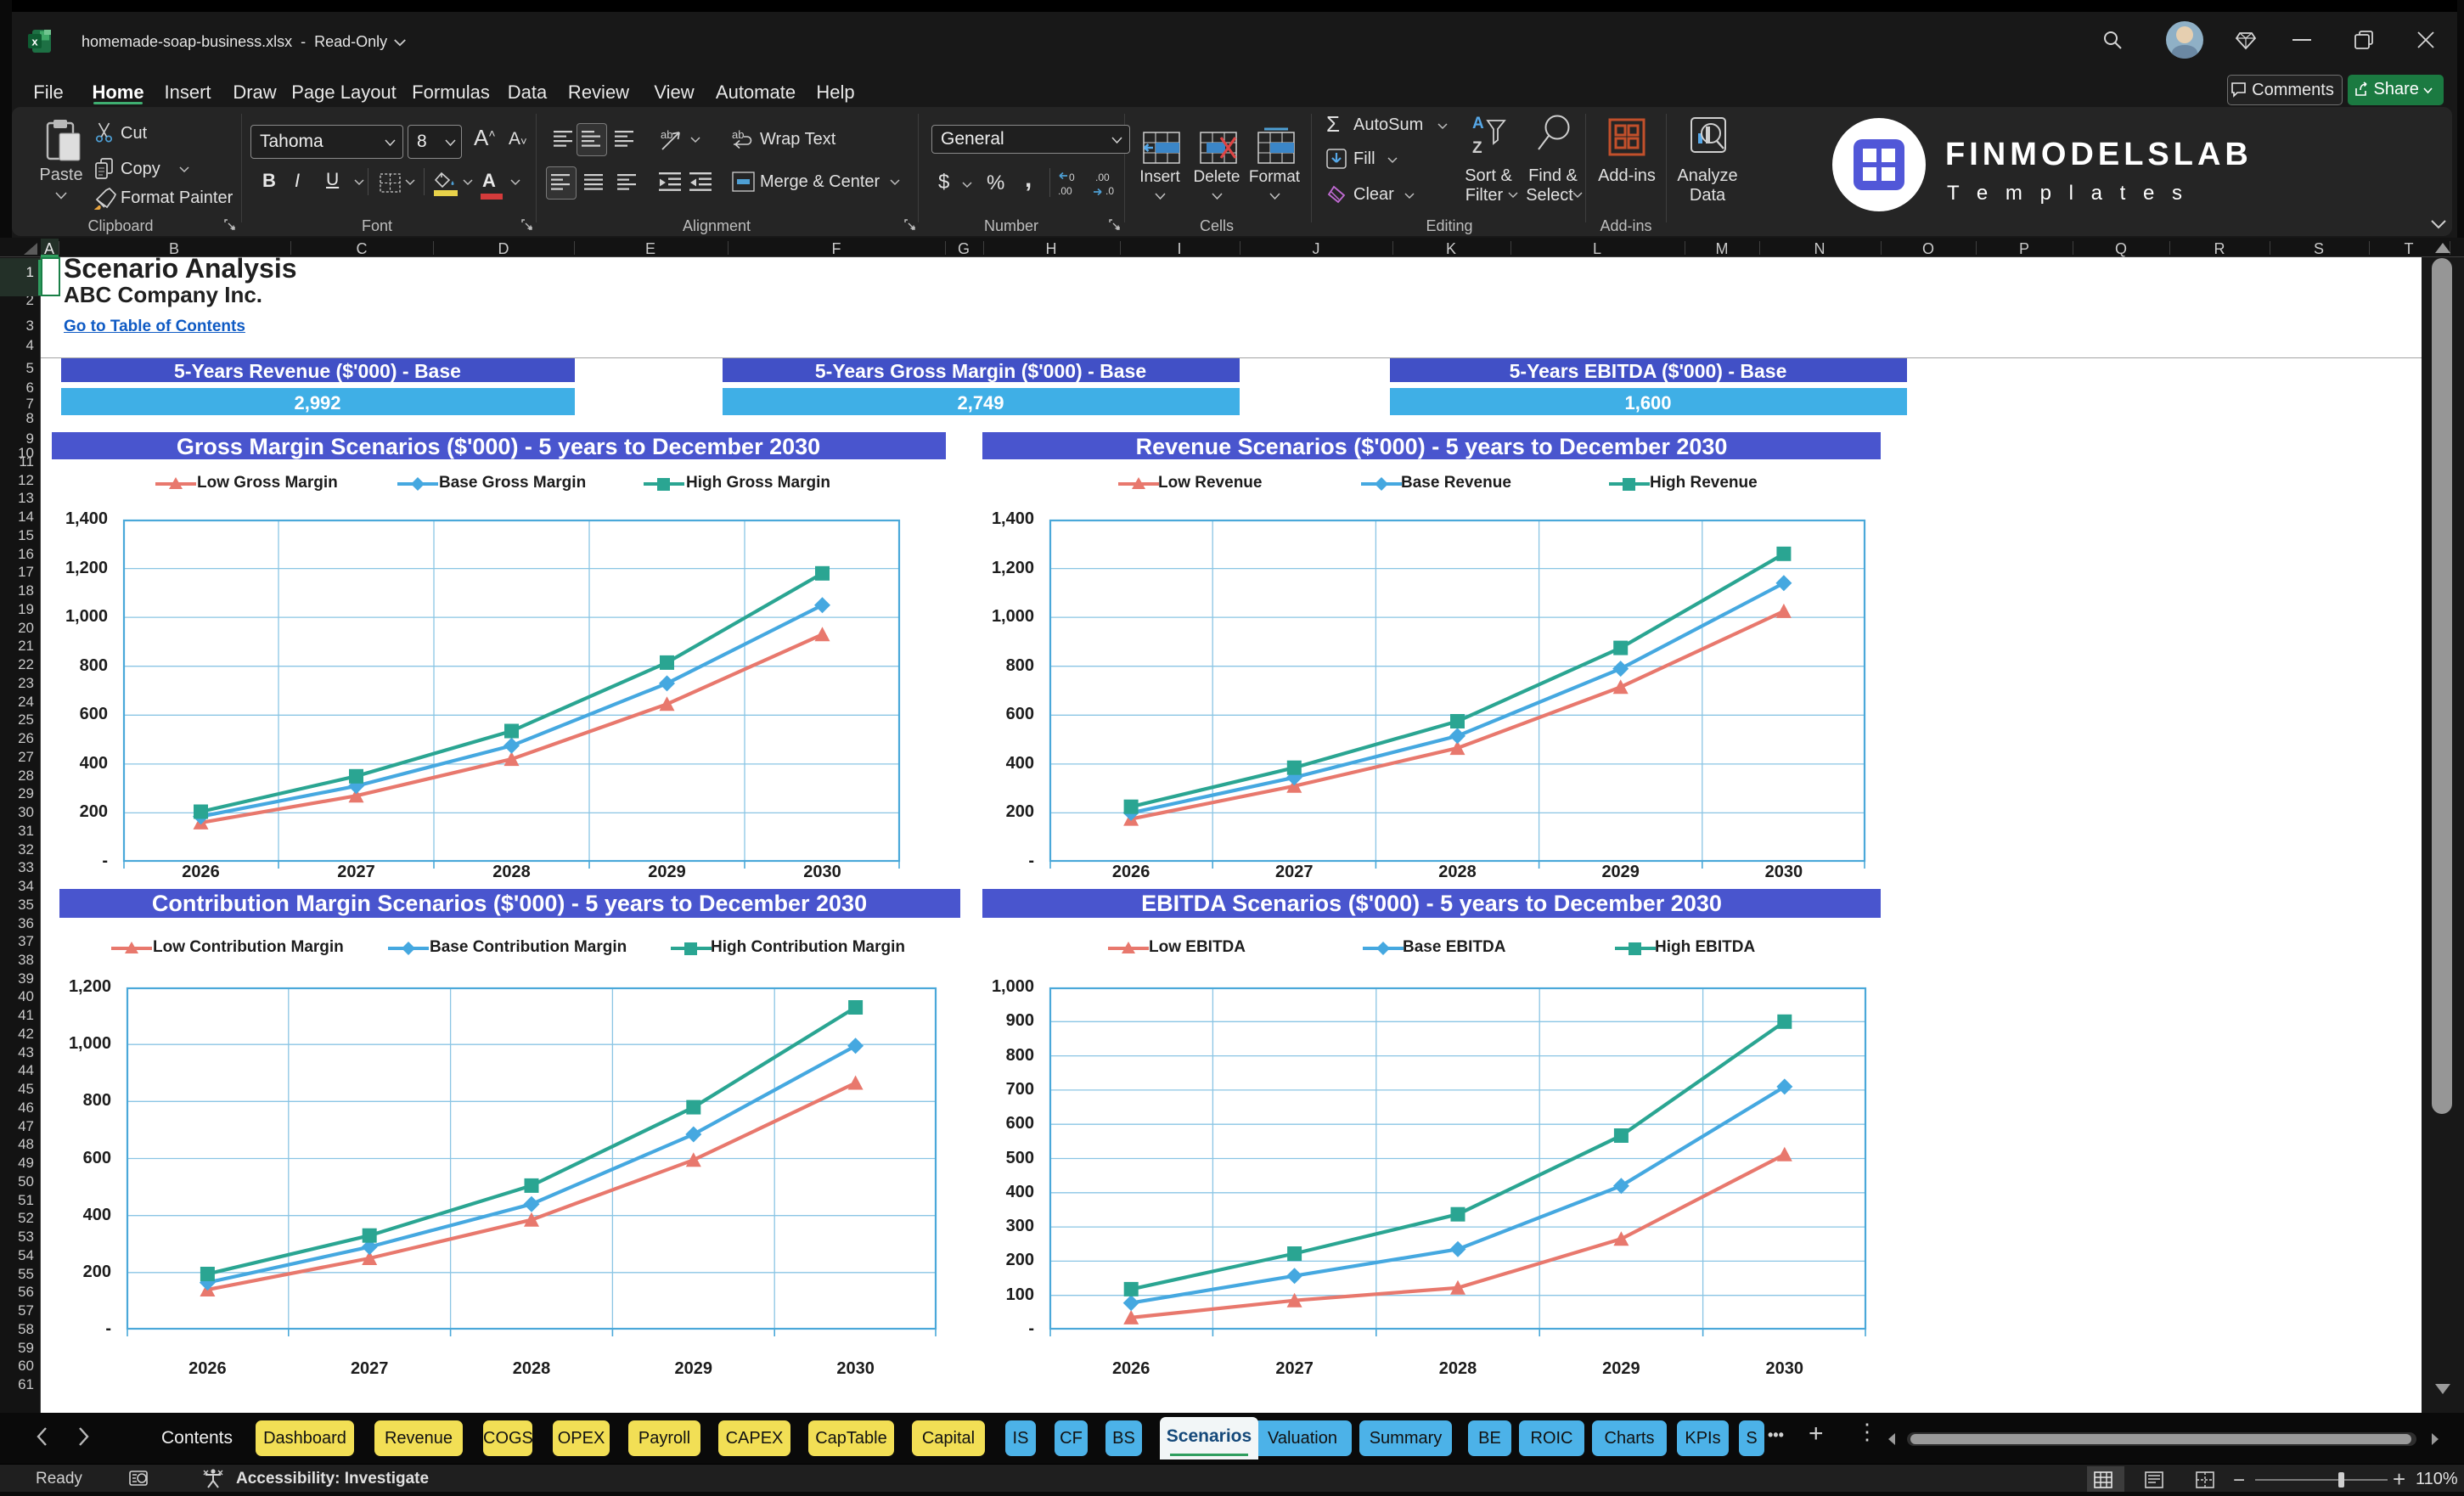 The height and width of the screenshot is (1496, 2464). I want to click on svg-text: Z, so click(1477, 148).